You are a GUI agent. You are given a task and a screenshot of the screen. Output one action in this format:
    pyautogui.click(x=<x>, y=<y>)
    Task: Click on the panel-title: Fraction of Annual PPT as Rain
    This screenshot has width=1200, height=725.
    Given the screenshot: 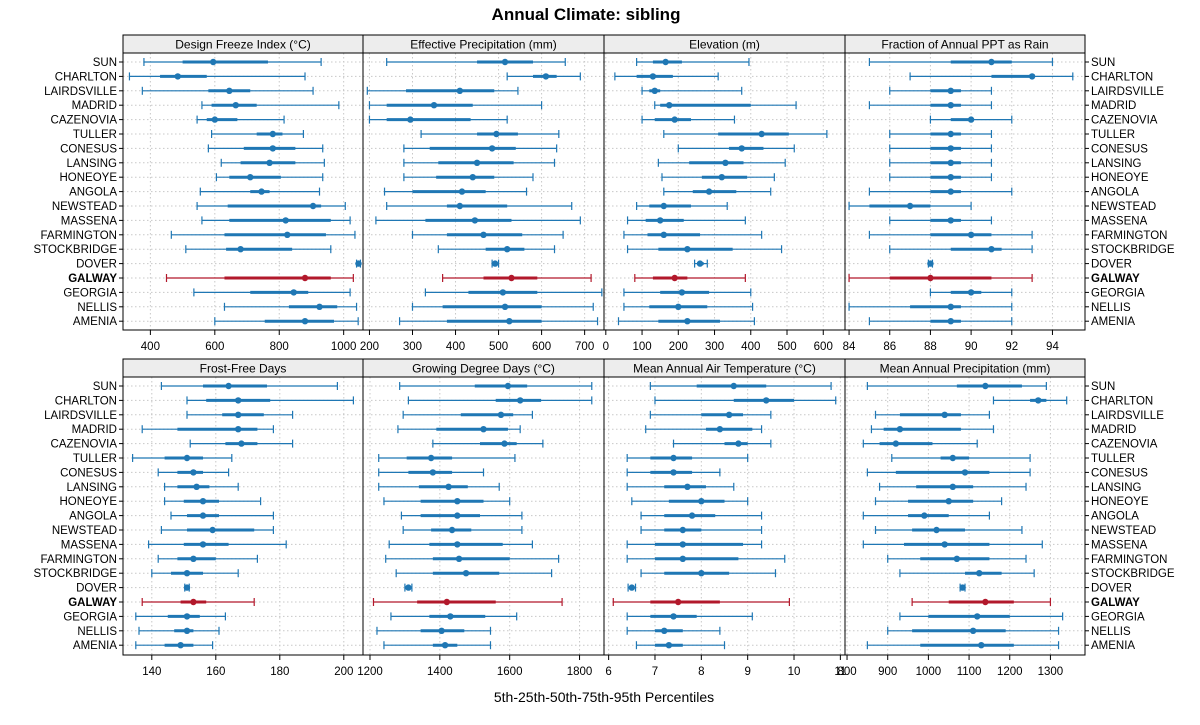 What is the action you would take?
    pyautogui.click(x=964, y=45)
    